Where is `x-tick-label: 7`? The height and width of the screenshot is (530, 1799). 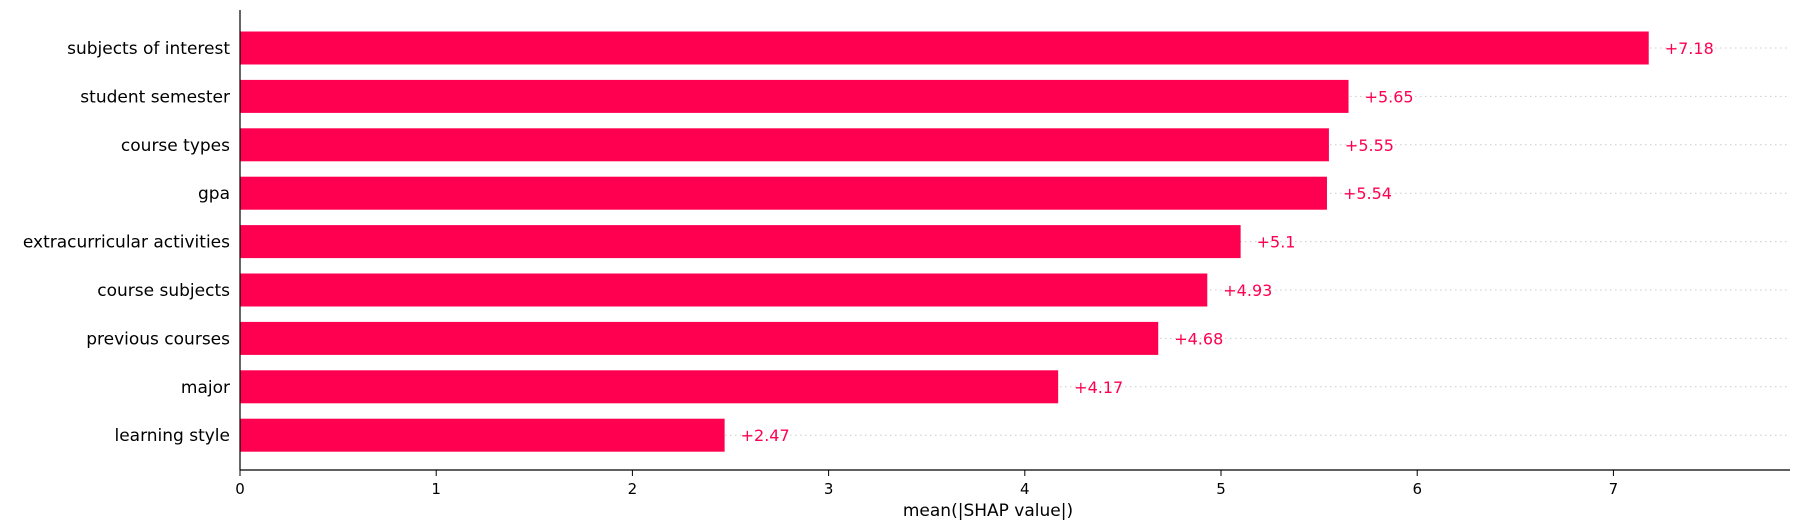 x-tick-label: 7 is located at coordinates (1614, 489).